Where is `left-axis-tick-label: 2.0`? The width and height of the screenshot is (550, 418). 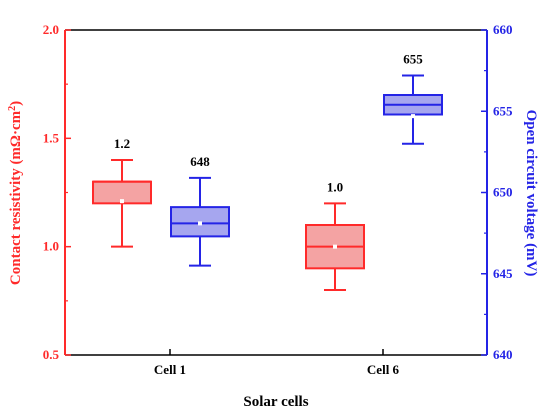 left-axis-tick-label: 2.0 is located at coordinates (51, 29).